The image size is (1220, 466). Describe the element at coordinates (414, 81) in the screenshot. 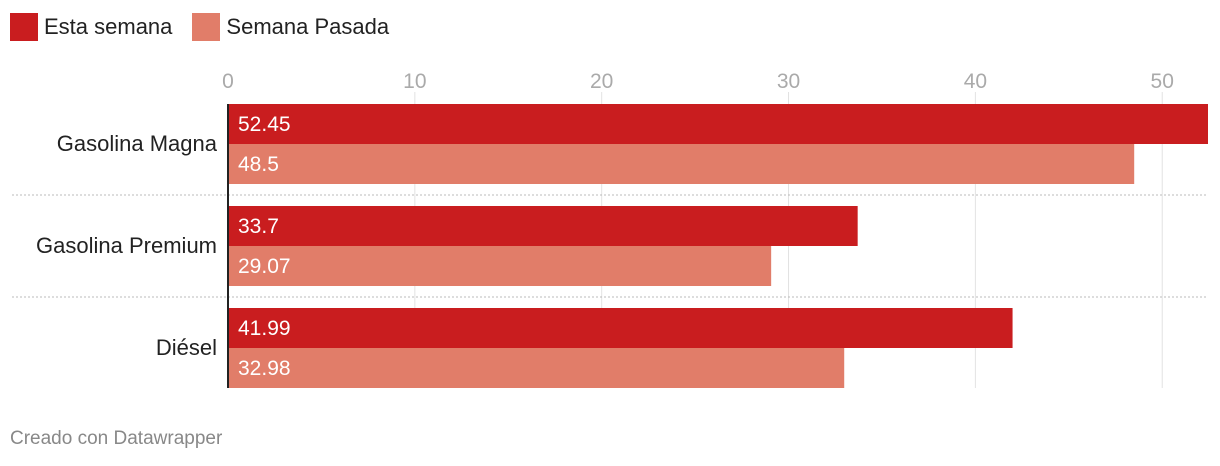

I see `x-tick-label: 10` at that location.